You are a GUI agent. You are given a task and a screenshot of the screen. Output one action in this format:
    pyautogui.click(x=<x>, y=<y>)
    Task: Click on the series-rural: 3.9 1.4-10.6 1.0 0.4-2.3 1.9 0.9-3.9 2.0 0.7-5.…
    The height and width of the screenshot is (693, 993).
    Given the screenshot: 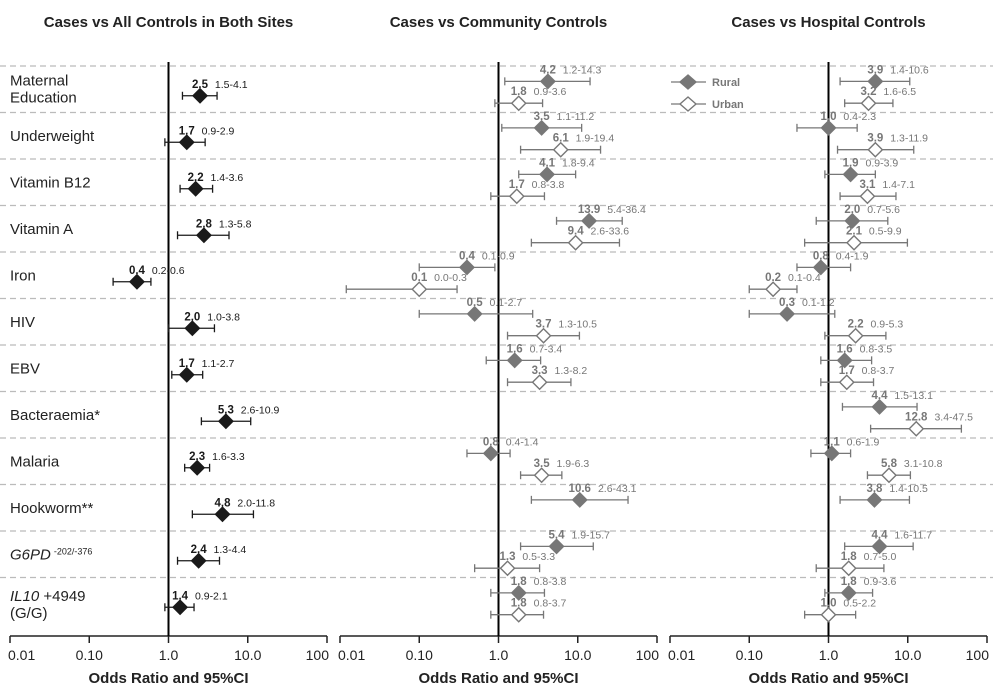 What is the action you would take?
    pyautogui.click(x=840, y=332)
    